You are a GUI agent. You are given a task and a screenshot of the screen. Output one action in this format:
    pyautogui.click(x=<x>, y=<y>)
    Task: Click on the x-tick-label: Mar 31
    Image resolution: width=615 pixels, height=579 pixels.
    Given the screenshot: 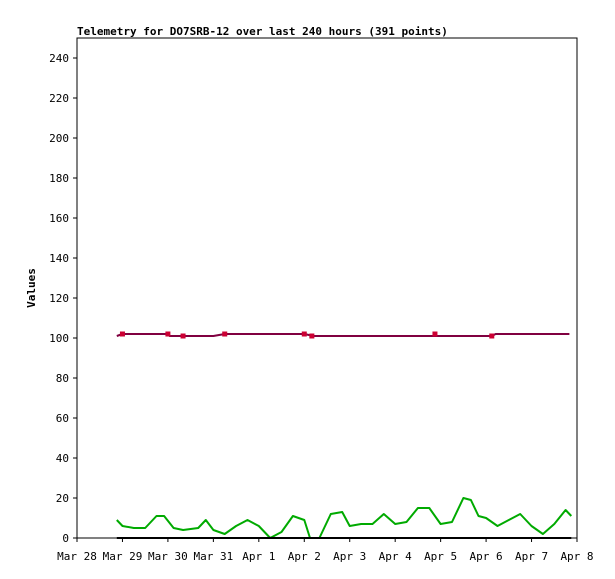 What is the action you would take?
    pyautogui.click(x=213, y=556)
    